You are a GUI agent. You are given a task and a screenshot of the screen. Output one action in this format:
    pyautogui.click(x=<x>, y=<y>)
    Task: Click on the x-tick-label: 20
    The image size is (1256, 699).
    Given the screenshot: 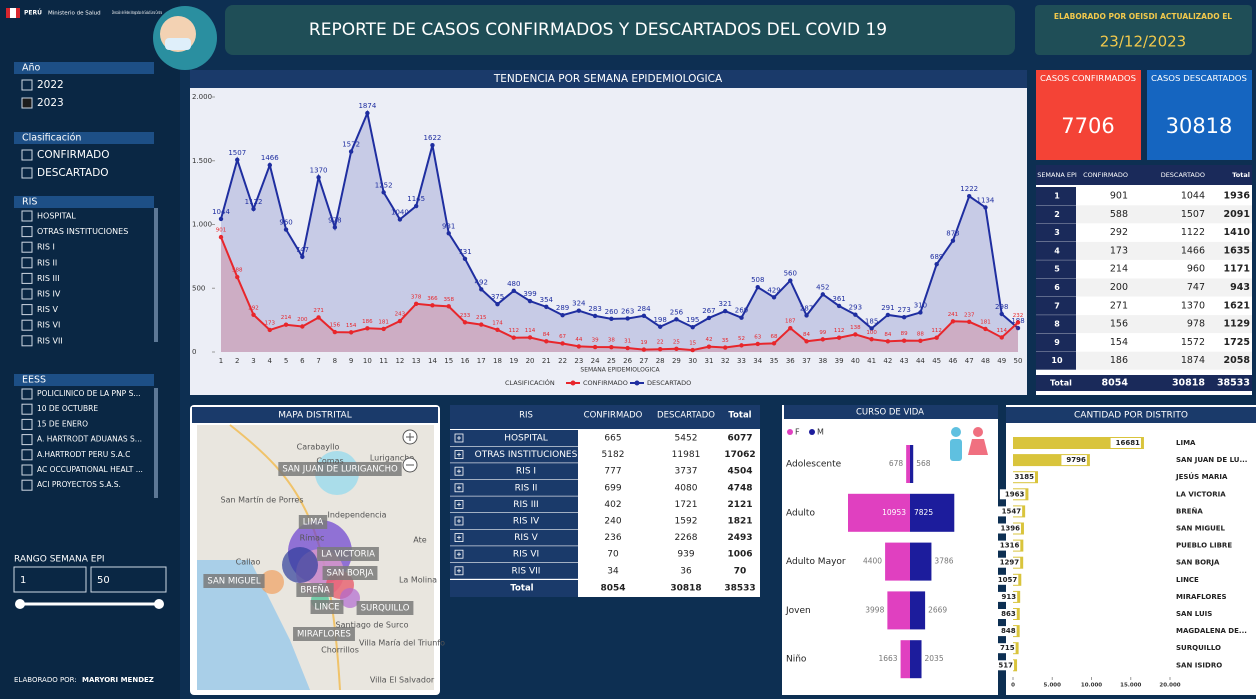 What is the action you would take?
    pyautogui.click(x=530, y=361)
    